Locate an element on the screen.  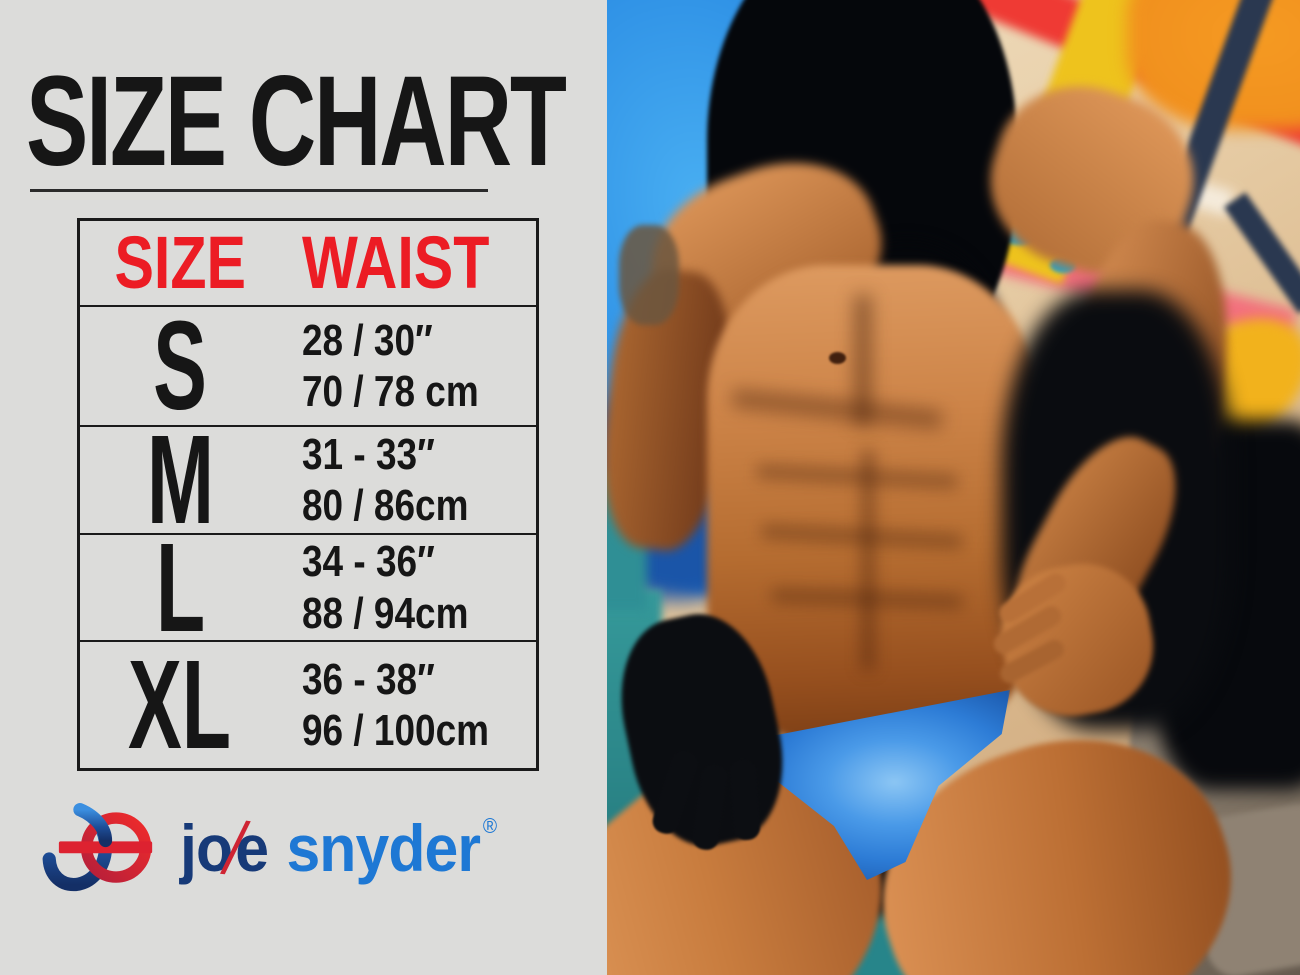
size-value: XL is located at coordinates (180, 704).